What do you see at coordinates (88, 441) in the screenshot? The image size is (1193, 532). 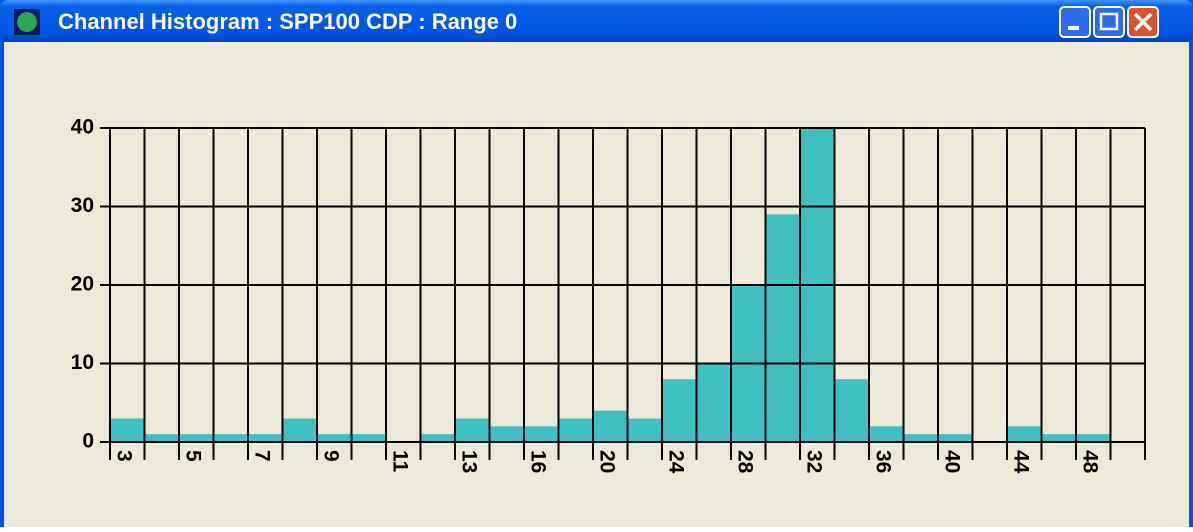 I see `y-tick-label: 0` at bounding box center [88, 441].